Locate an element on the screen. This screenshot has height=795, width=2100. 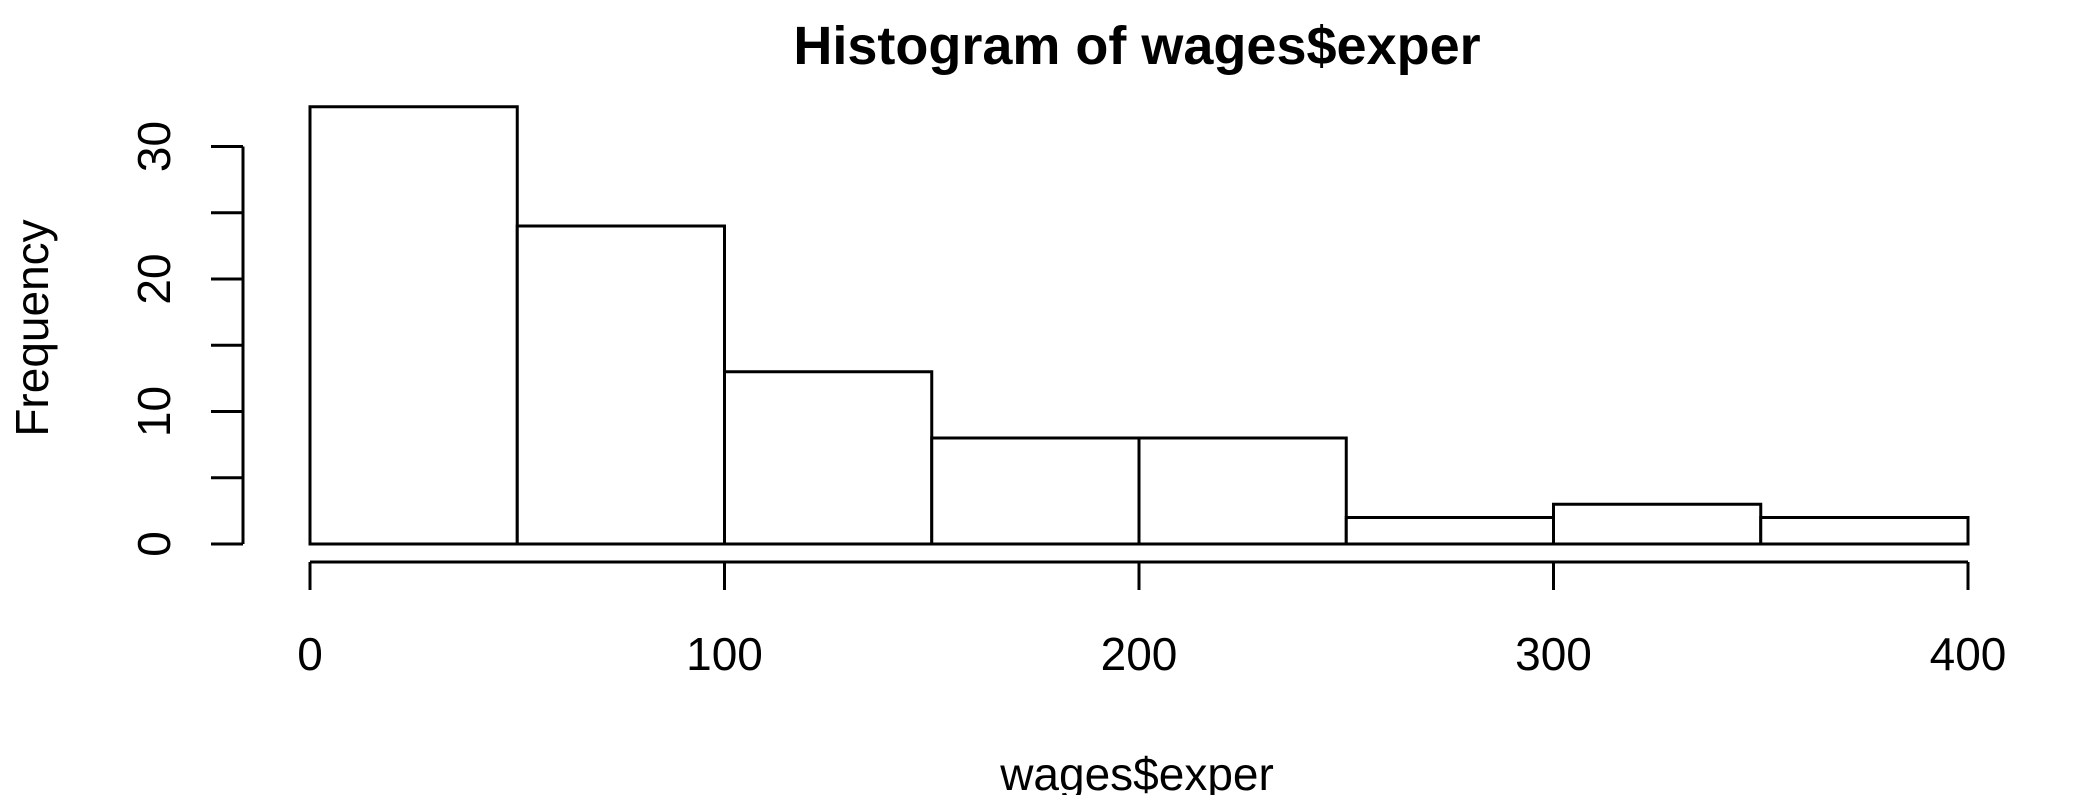
x-tick-label-4: 400 is located at coordinates (1968, 654).